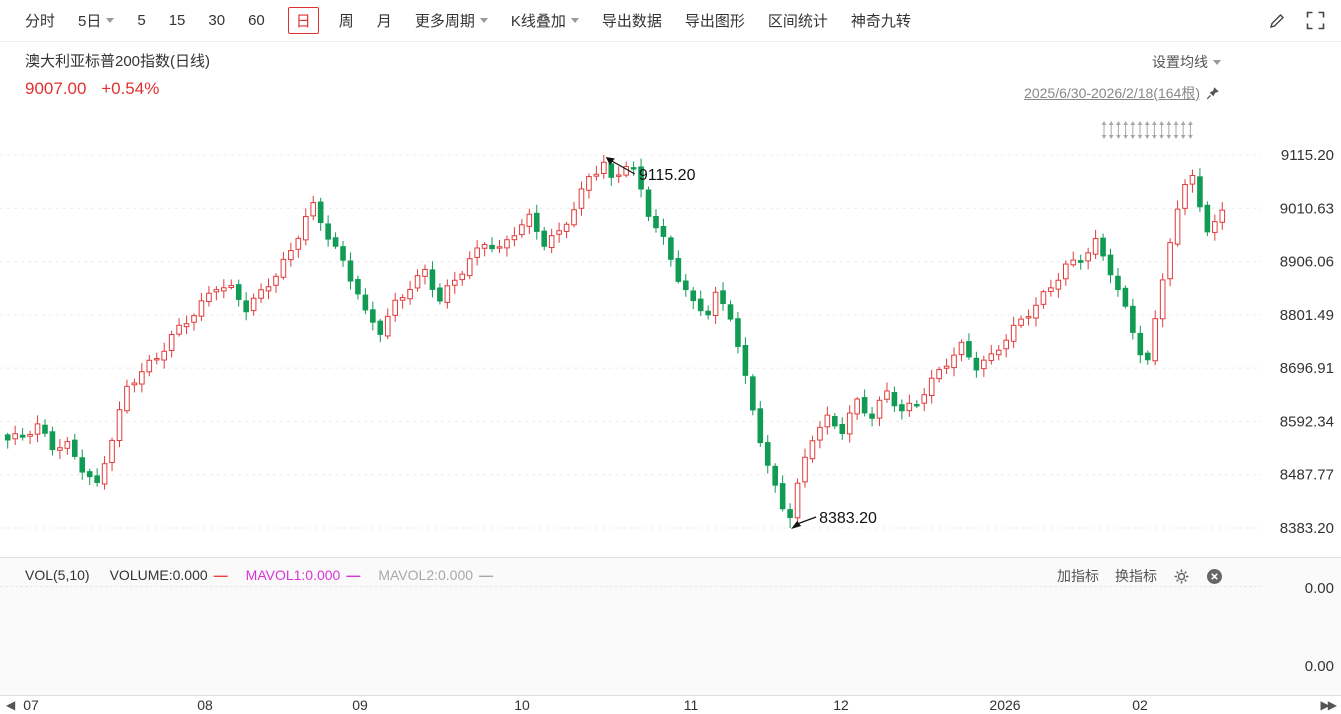 The width and height of the screenshot is (1341, 714). I want to click on x-axis-label: 2026, so click(1005, 705).